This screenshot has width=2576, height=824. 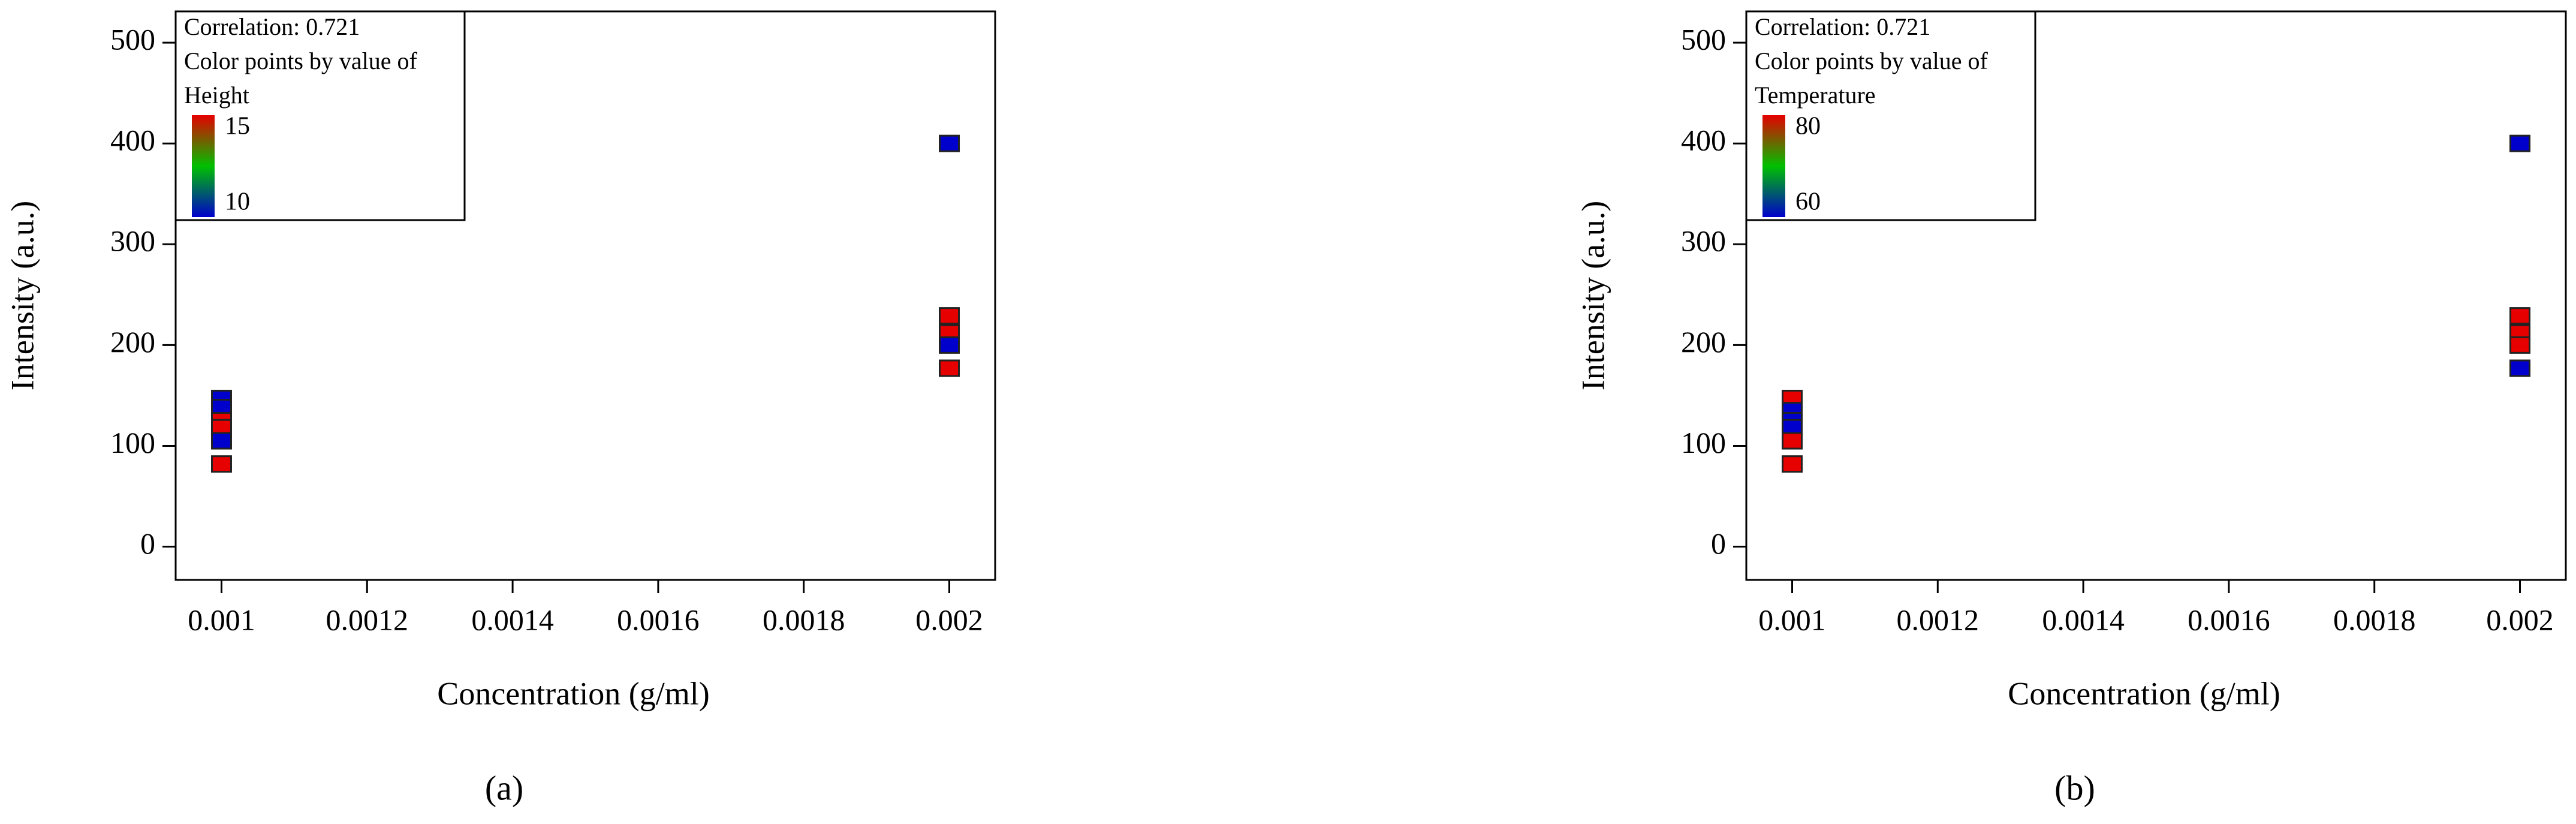 What do you see at coordinates (2074, 787) in the screenshot?
I see `caption: (b)` at bounding box center [2074, 787].